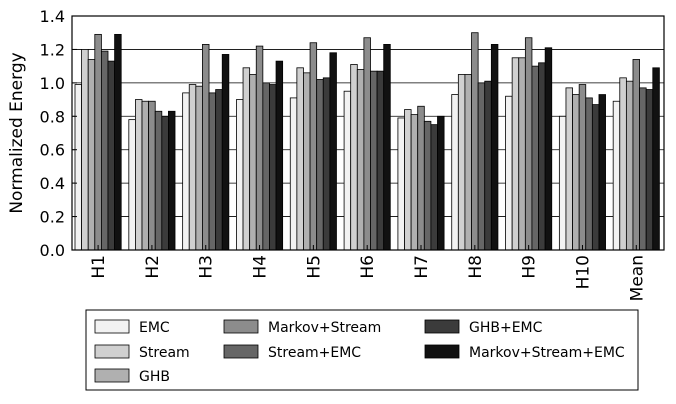 Image resolution: width=676 pixels, height=404 pixels. Describe the element at coordinates (643, 169) in the screenshot. I see `bar-stream-emc-mean` at that location.